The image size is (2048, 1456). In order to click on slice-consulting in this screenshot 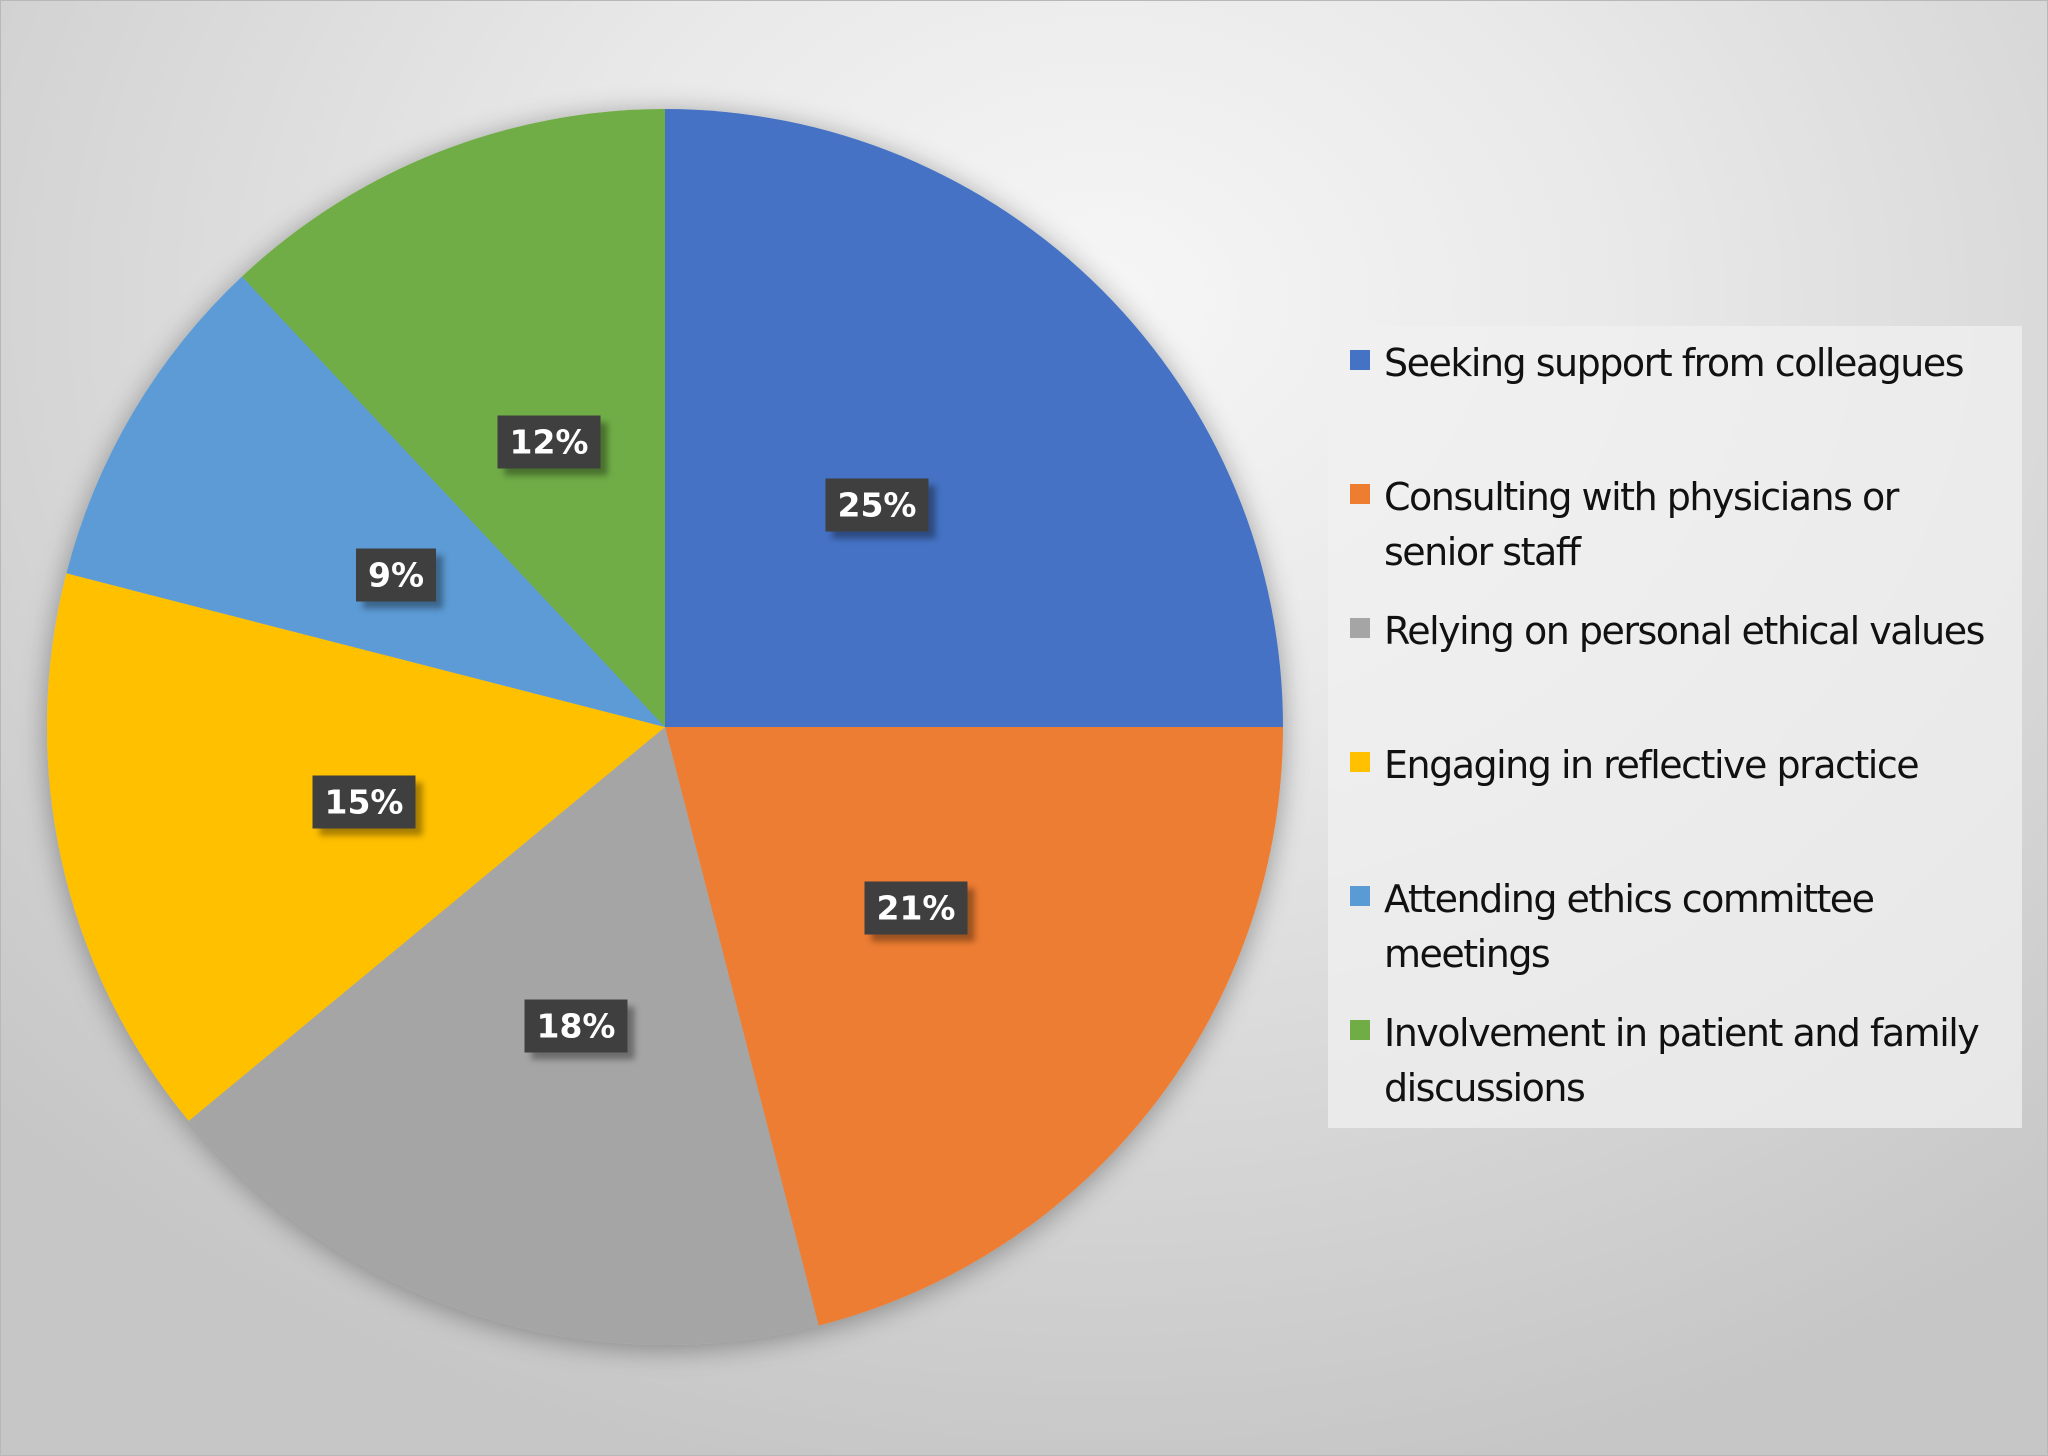, I will do `click(974, 1026)`.